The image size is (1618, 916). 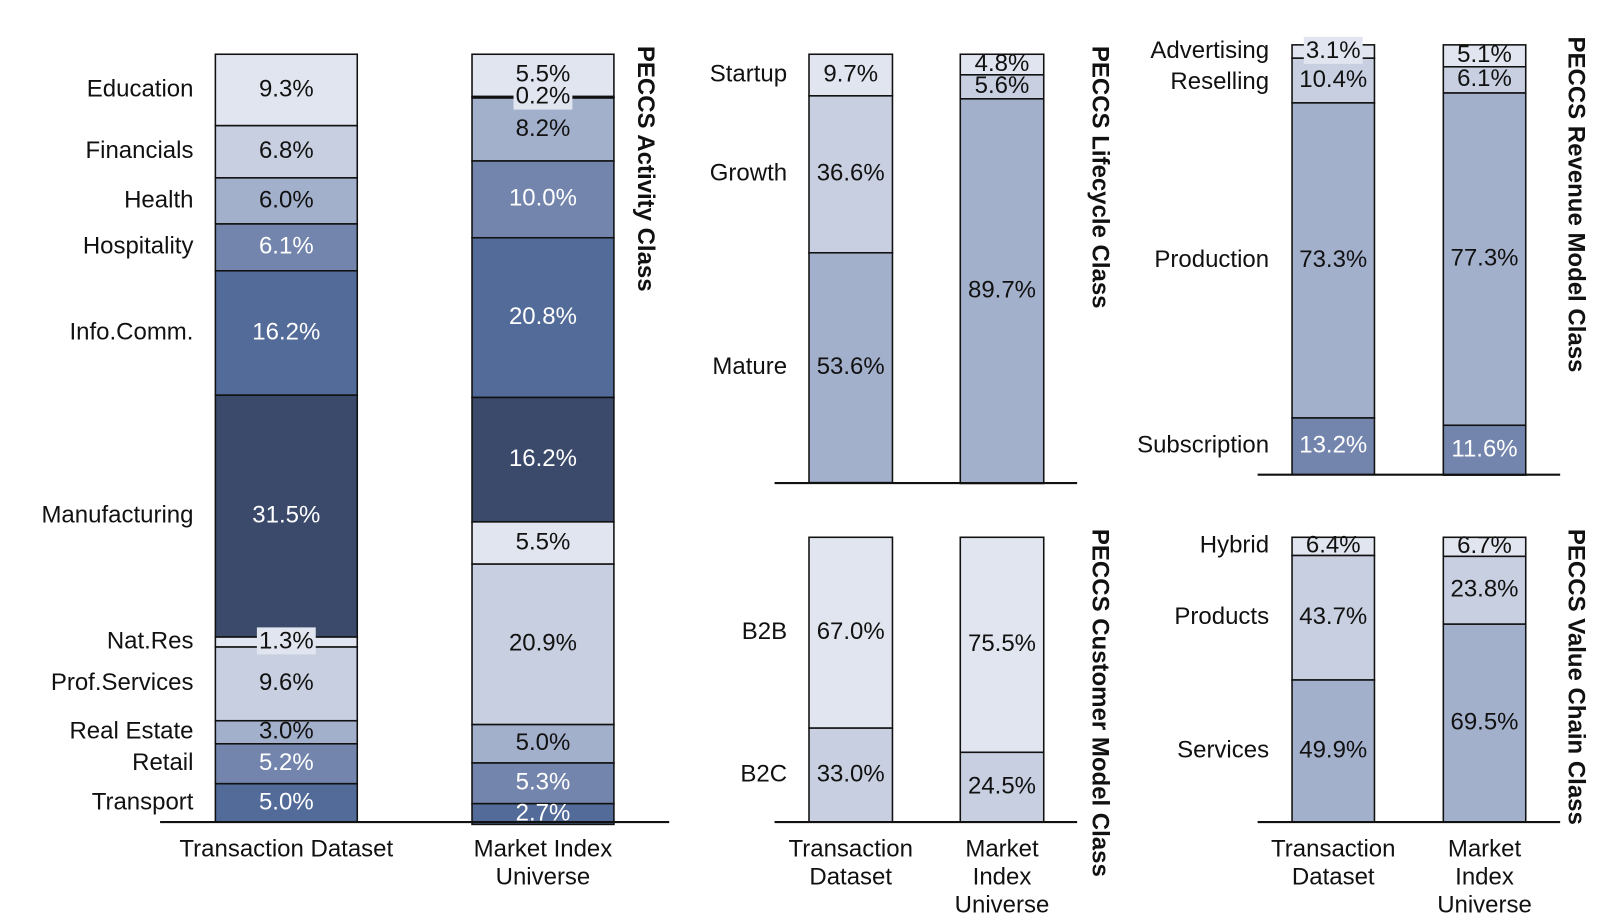 I want to click on chart-title: PECCS Lifecycle Class, so click(x=1100, y=177).